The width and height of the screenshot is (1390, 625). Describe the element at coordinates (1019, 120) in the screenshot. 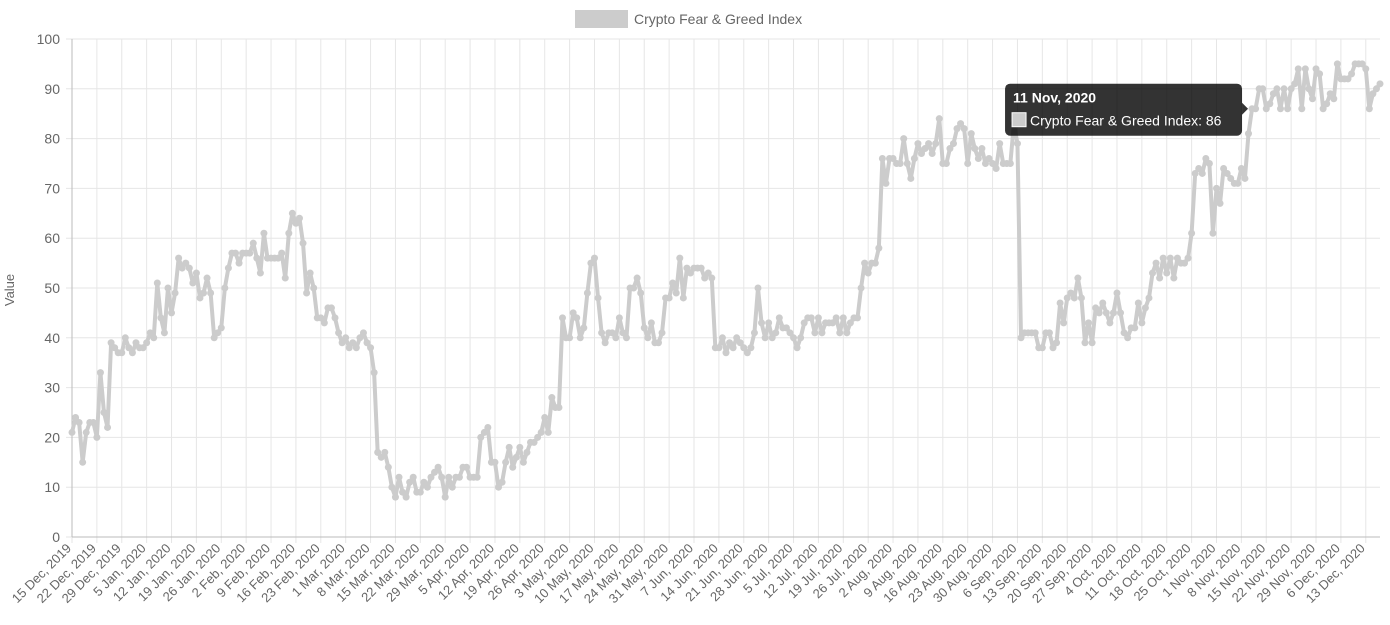

I see `tooltip-swatch` at that location.